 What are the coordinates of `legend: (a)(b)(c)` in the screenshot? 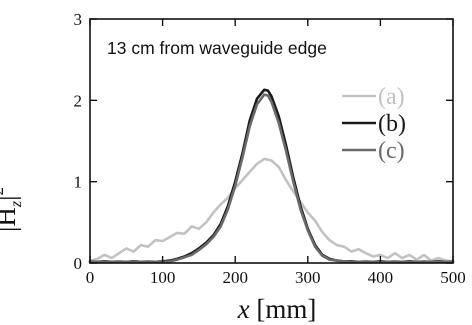 It's located at (374, 124).